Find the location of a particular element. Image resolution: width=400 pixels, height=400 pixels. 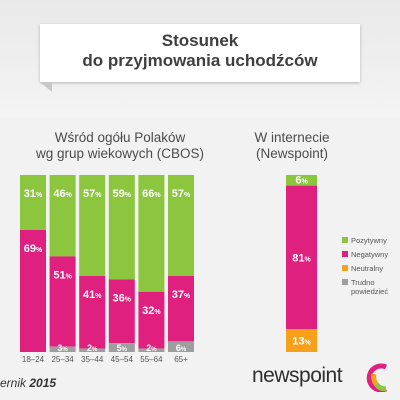

right-subtitle-line-2: (Newspoint) is located at coordinates (292, 153).